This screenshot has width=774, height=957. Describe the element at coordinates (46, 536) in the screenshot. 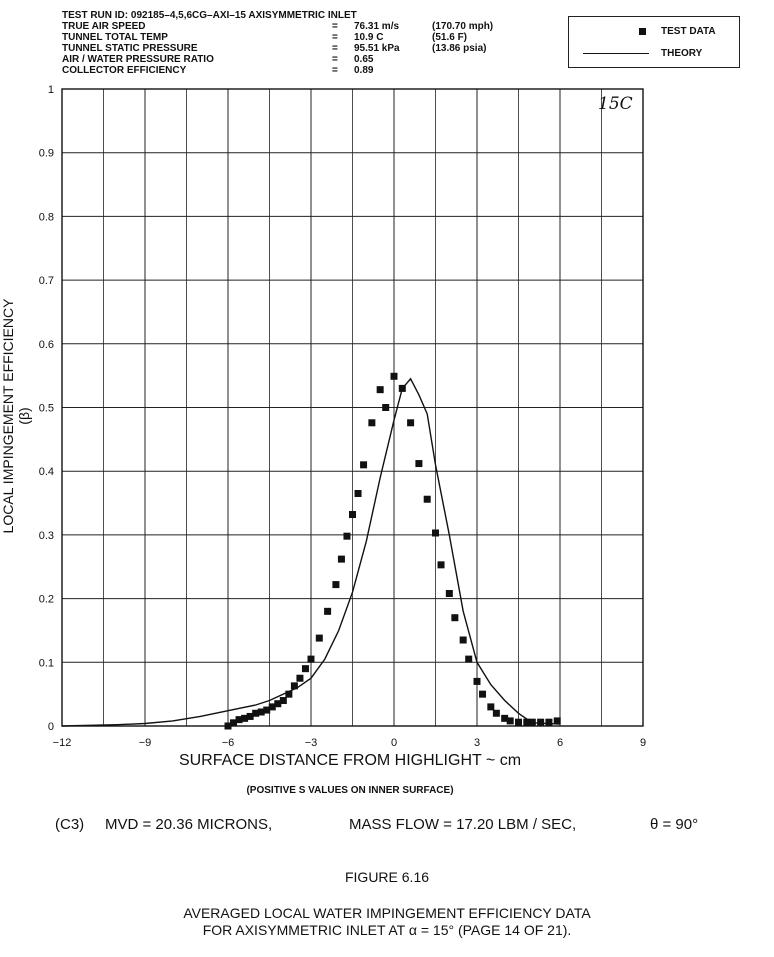

I see `y-tick-label: 0.3` at that location.